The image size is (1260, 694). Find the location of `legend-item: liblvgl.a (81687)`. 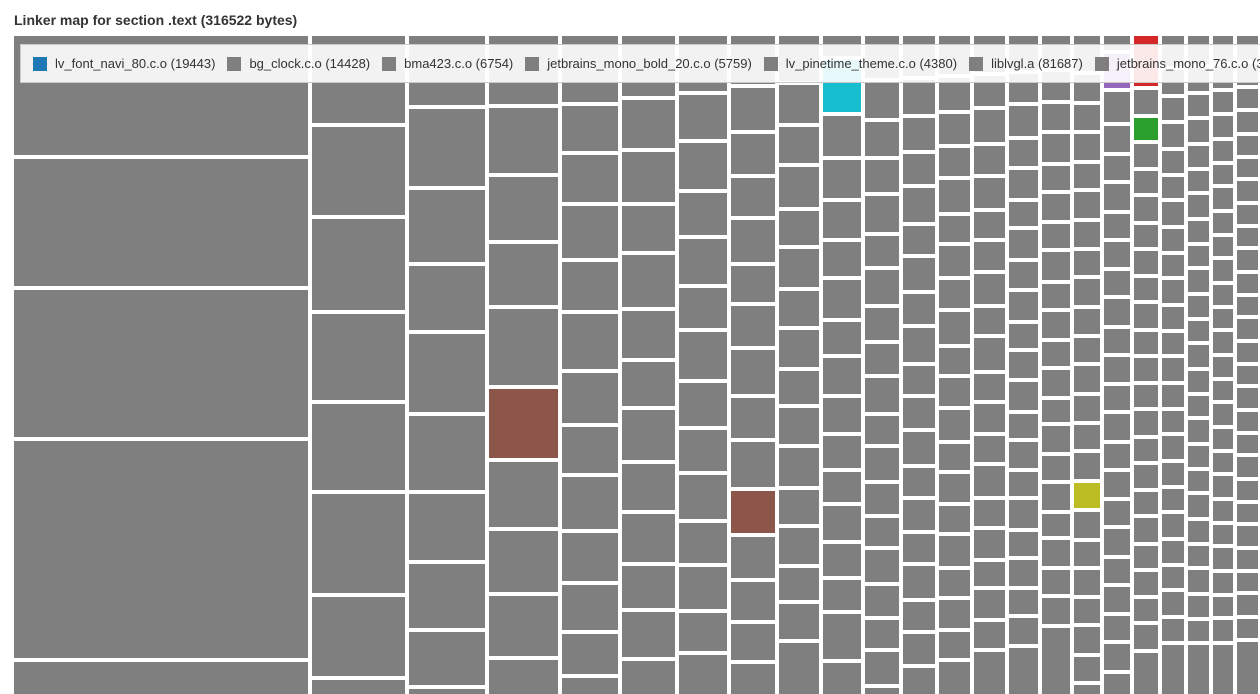

legend-item: liblvgl.a (81687) is located at coordinates (1026, 63).